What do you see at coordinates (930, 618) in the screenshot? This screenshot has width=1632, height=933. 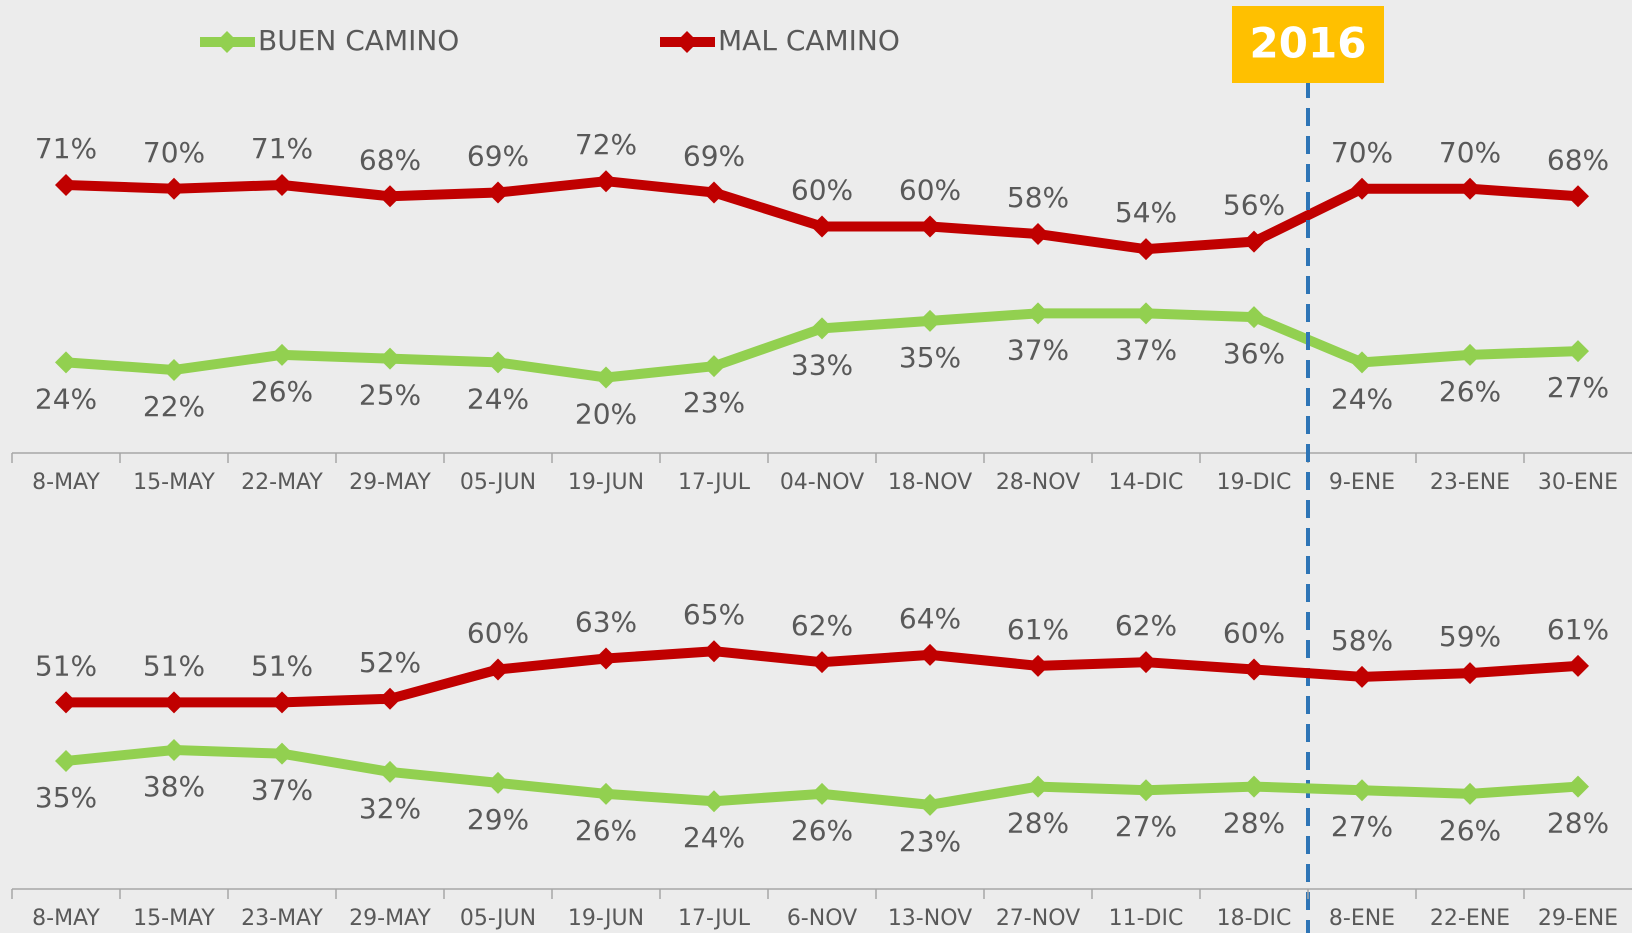 I see `data-label: 64%` at bounding box center [930, 618].